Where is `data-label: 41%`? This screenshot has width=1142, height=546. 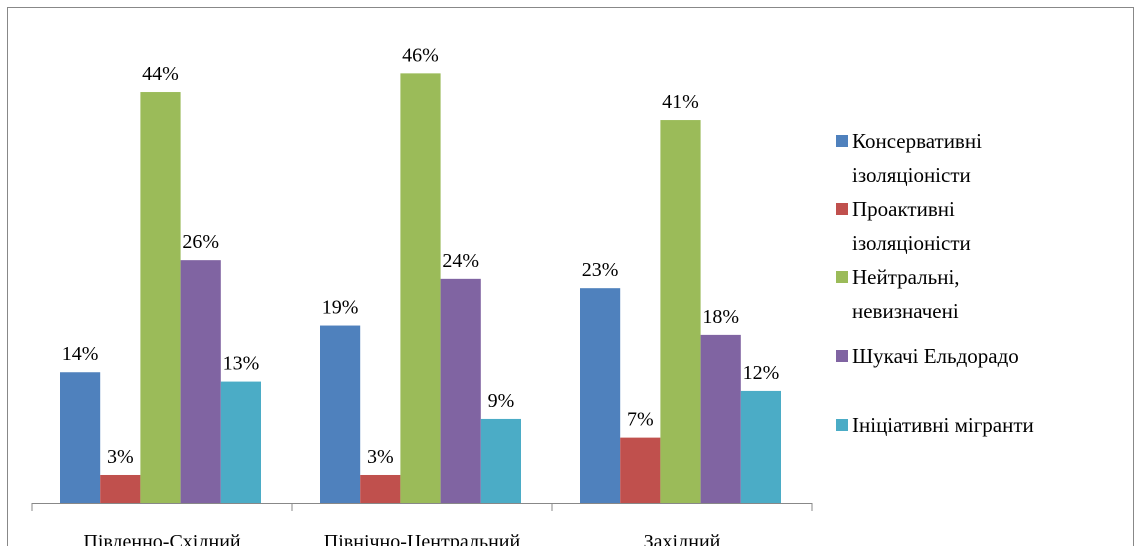 data-label: 41% is located at coordinates (680, 102).